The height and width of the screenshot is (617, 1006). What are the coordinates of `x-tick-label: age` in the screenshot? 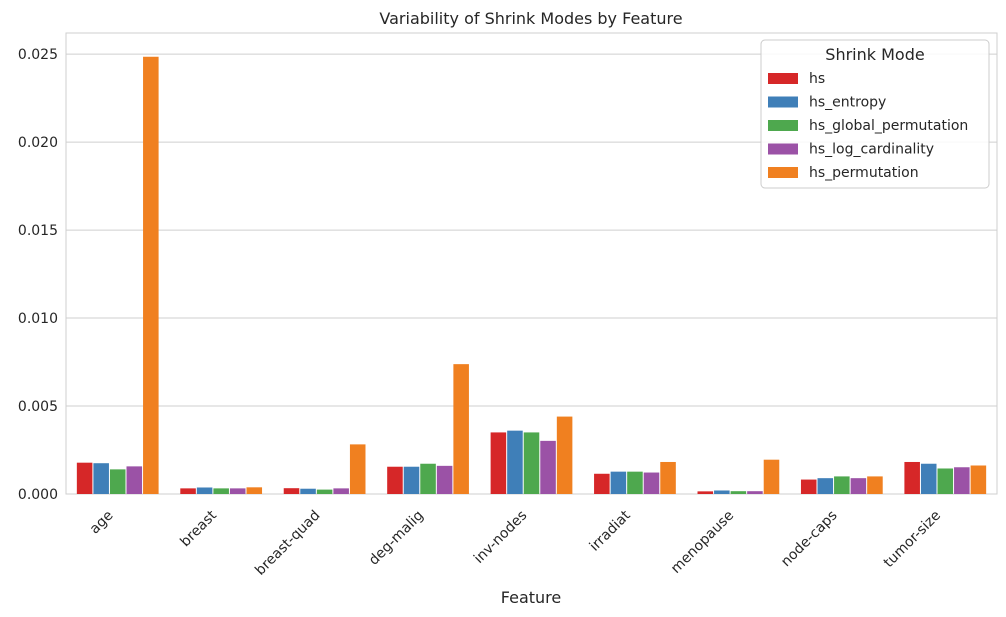 It's located at (102, 523).